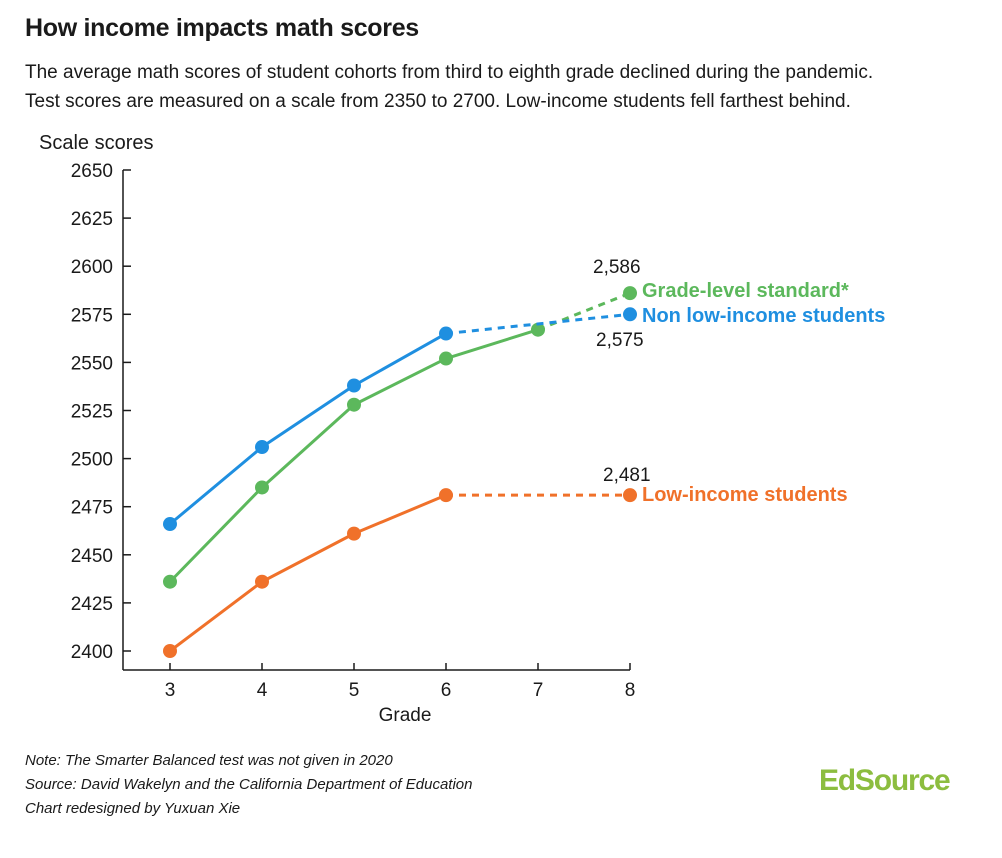  I want to click on x-tick-label: 8, so click(630, 690).